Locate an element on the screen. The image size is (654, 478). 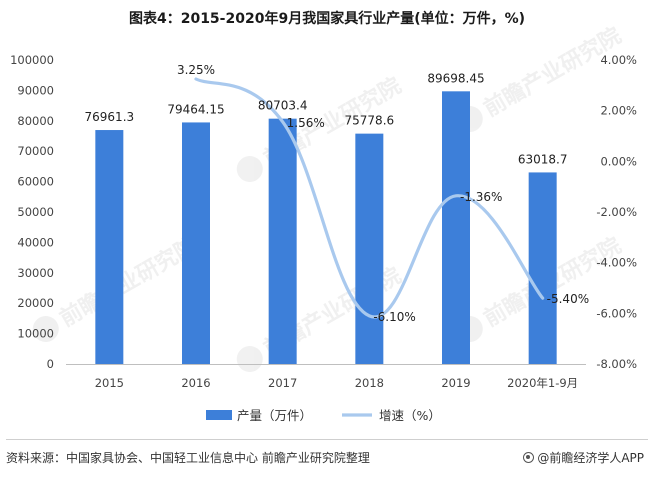
bar-value-label: 89698.45 is located at coordinates (455, 78).